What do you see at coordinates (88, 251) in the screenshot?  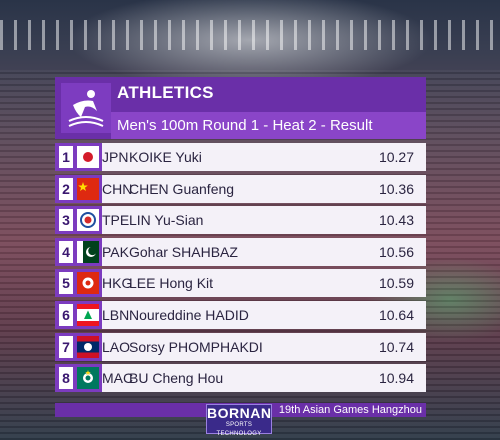 I see `pakistan-flag-icon` at bounding box center [88, 251].